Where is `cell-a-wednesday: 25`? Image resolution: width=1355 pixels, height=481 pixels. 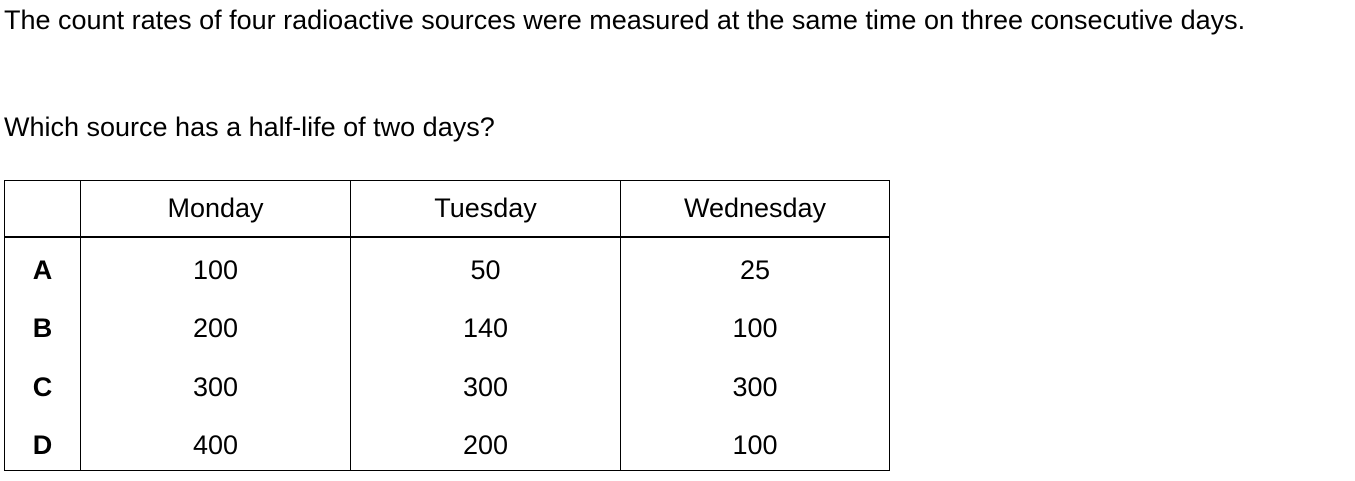
cell-a-wednesday: 25 is located at coordinates (755, 269).